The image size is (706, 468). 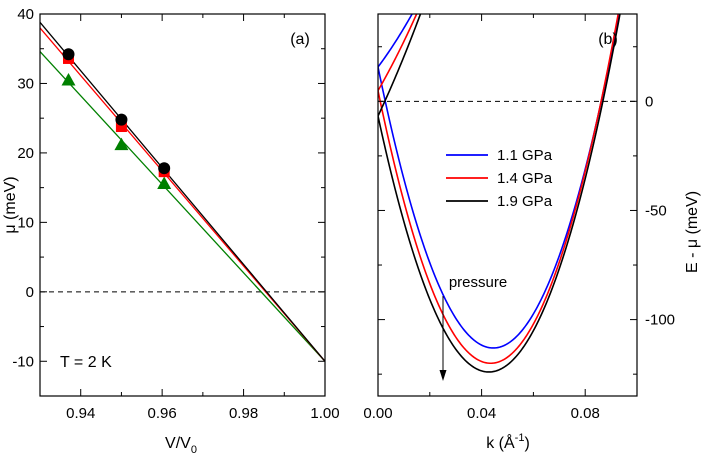 I want to click on y-tick-label: -100, so click(x=660, y=320).